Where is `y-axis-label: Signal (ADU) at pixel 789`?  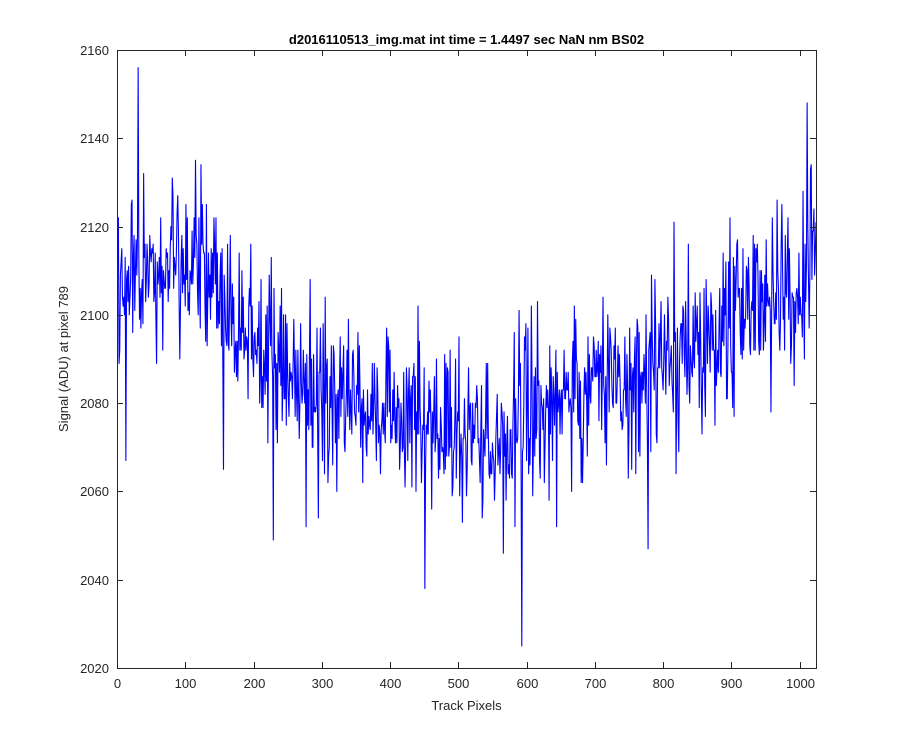
y-axis-label: Signal (ADU) at pixel 789 is located at coordinates (63, 359).